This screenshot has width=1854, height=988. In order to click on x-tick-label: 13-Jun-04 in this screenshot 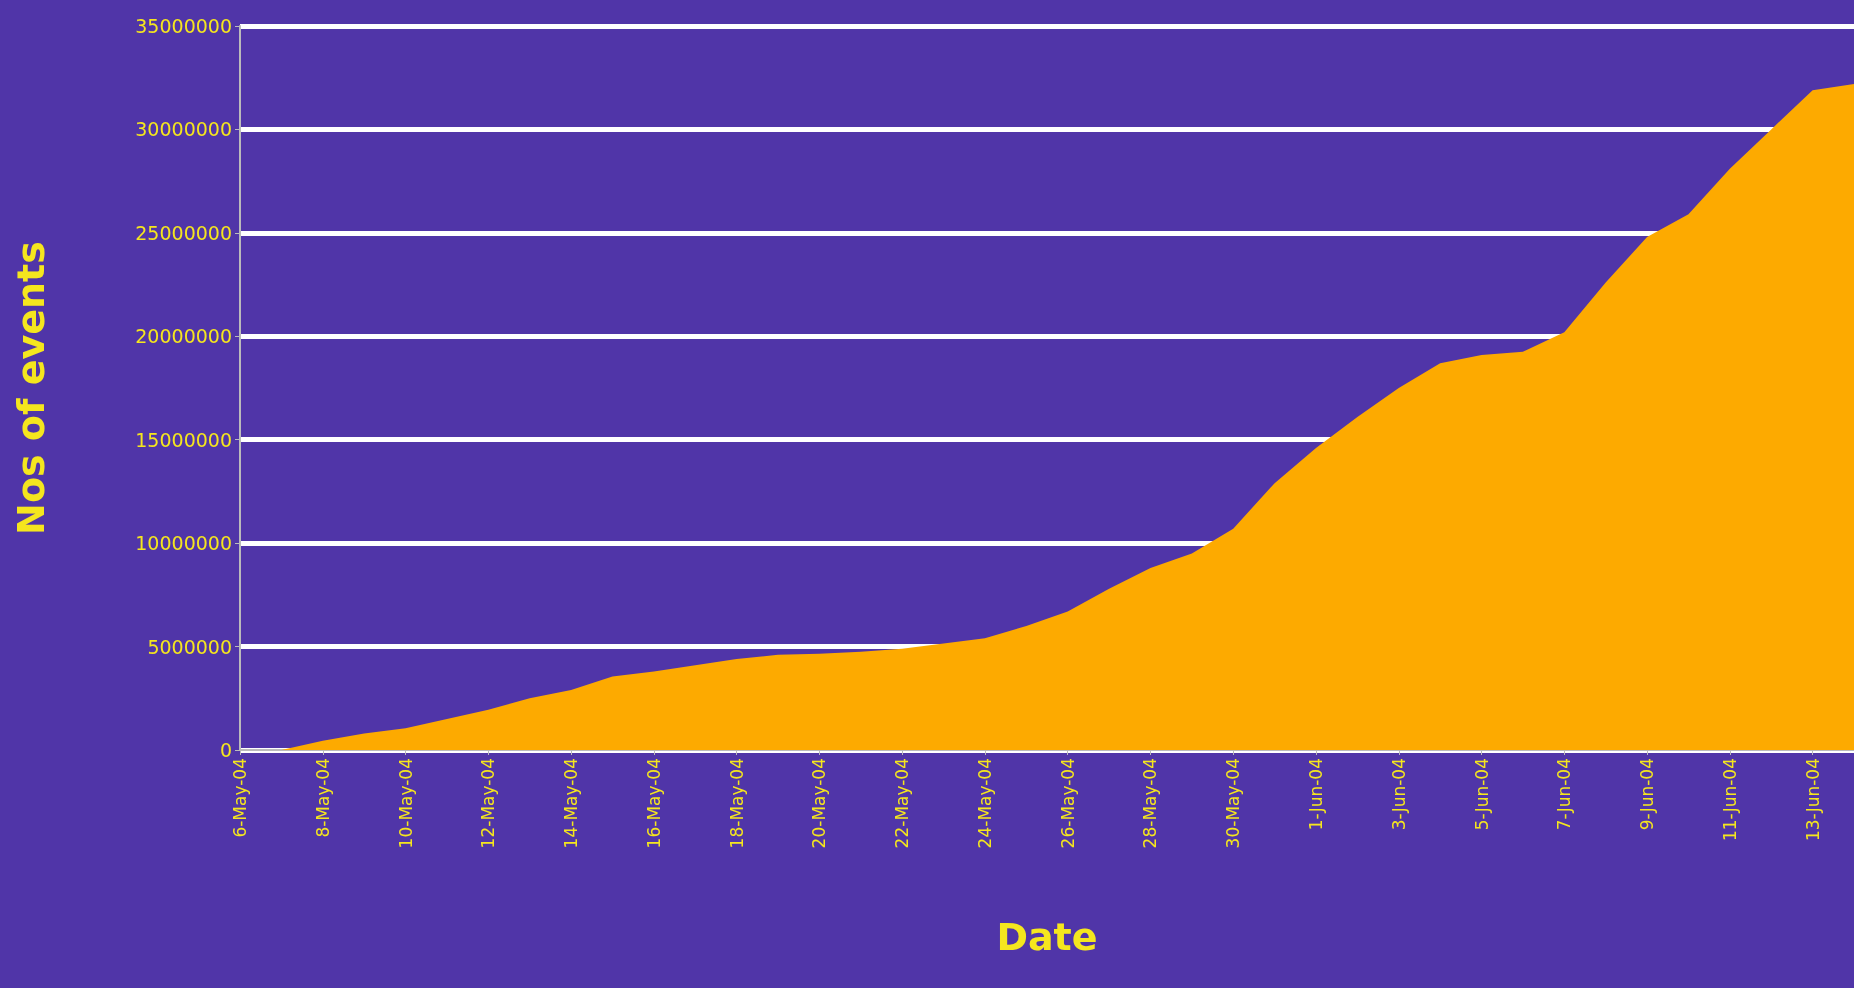, I will do `click(1812, 800)`.